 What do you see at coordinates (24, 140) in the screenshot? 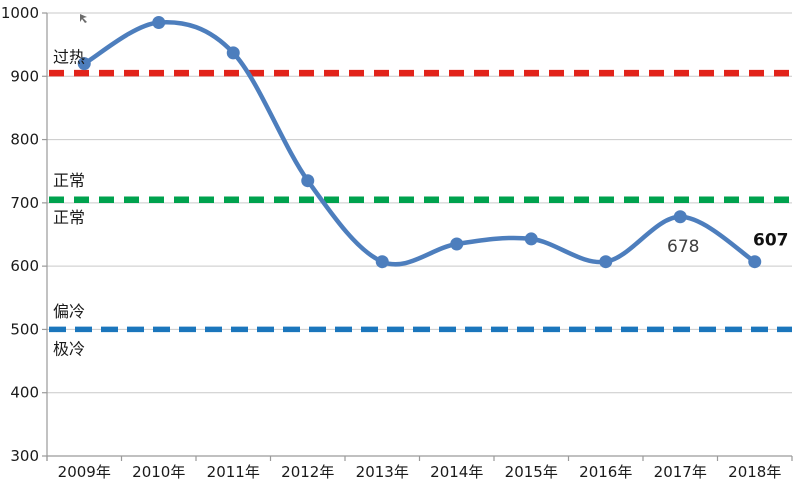
I see `y-axis-tick-label: 800` at bounding box center [24, 140].